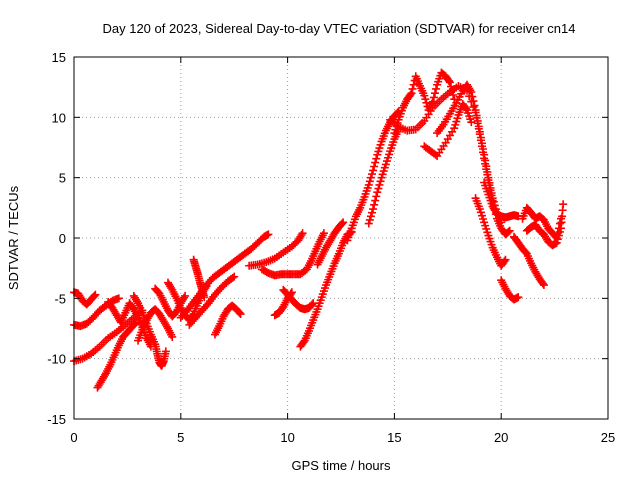 The height and width of the screenshot is (480, 640). I want to click on x-tick-label: 20, so click(501, 437).